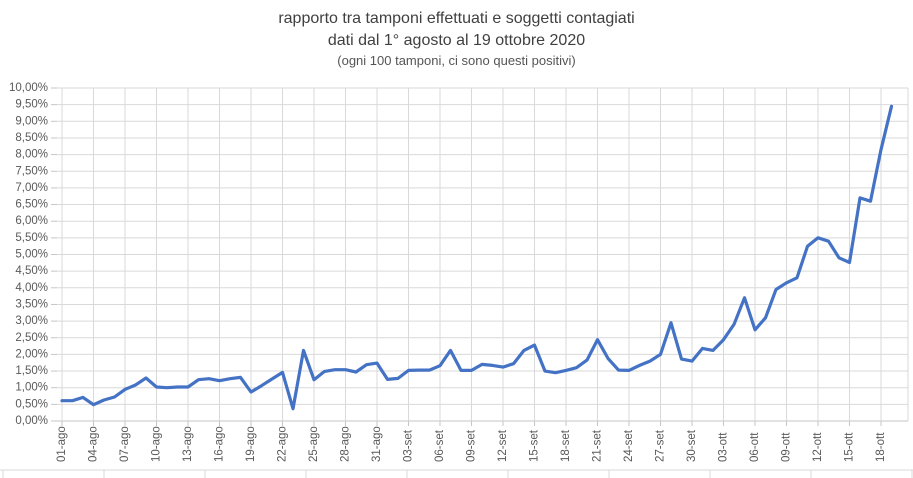 The image size is (913, 478). Describe the element at coordinates (818, 447) in the screenshot. I see `x-tick-label: 12-ott` at that location.